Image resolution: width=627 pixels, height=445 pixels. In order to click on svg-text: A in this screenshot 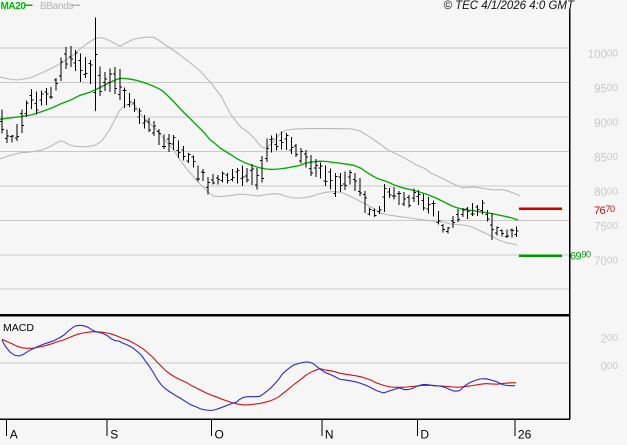, I will do `click(14, 433)`.